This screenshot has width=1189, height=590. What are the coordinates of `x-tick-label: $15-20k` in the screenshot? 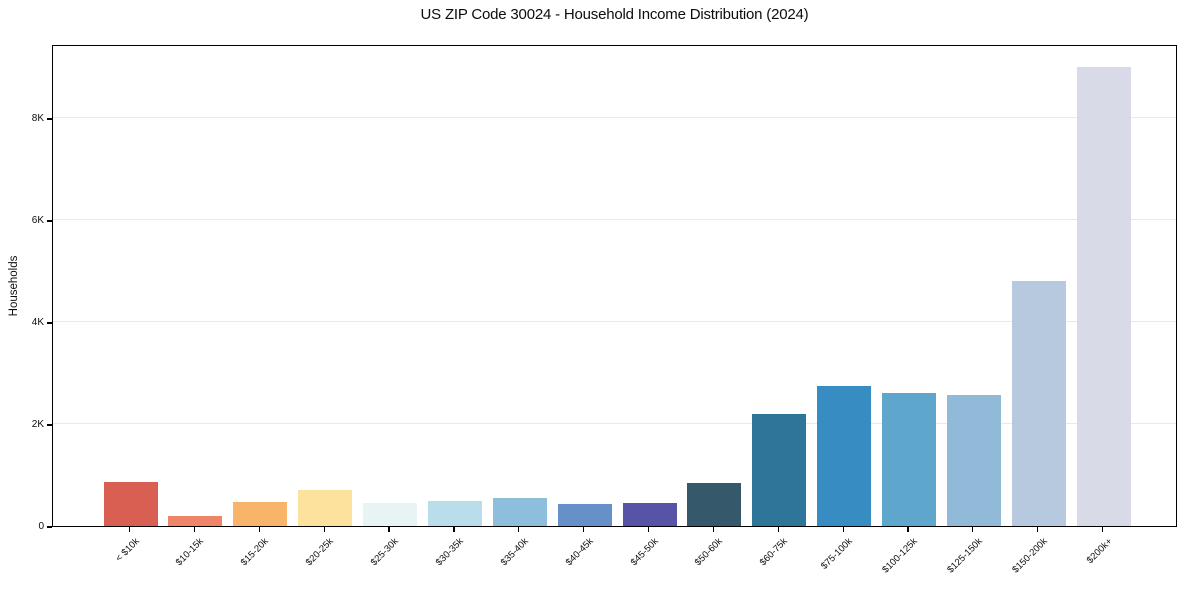 It's located at (255, 552).